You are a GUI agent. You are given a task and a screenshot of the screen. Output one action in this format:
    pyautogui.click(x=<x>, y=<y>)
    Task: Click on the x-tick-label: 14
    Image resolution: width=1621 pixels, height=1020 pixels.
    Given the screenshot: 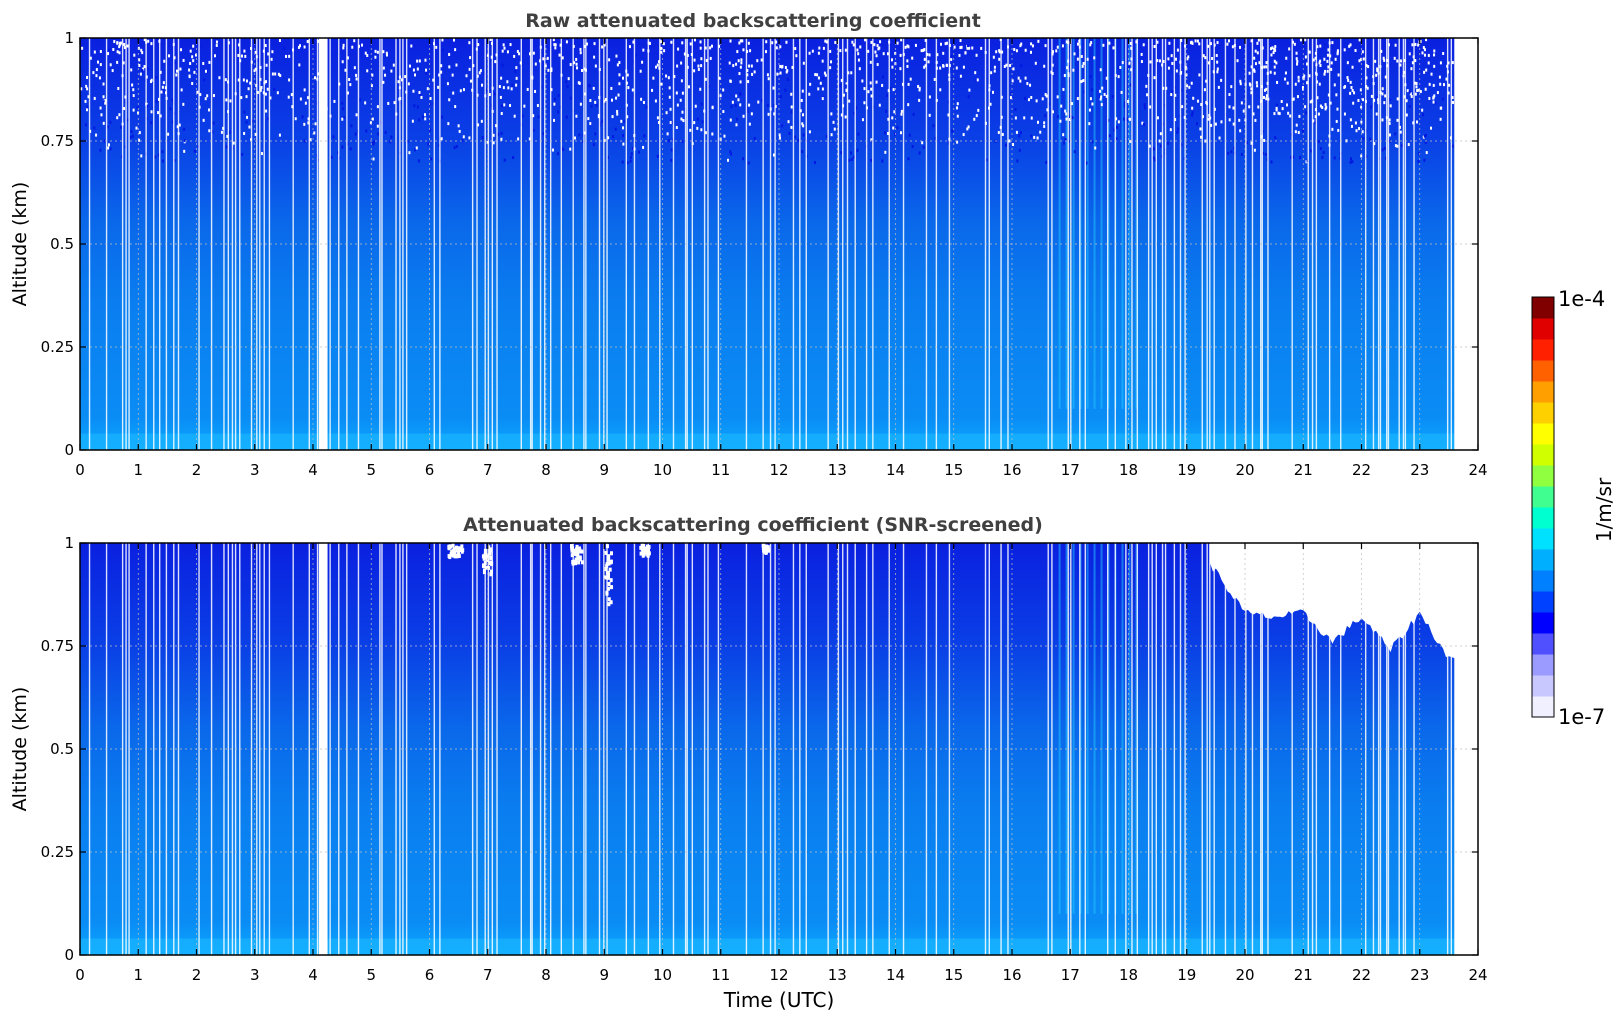 What is the action you would take?
    pyautogui.click(x=895, y=975)
    